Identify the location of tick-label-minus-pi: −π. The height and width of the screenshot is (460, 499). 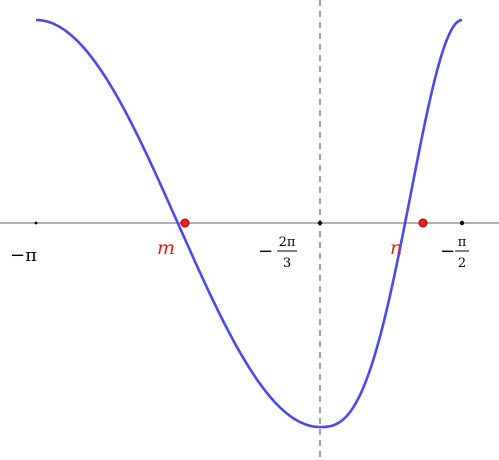
(23, 255).